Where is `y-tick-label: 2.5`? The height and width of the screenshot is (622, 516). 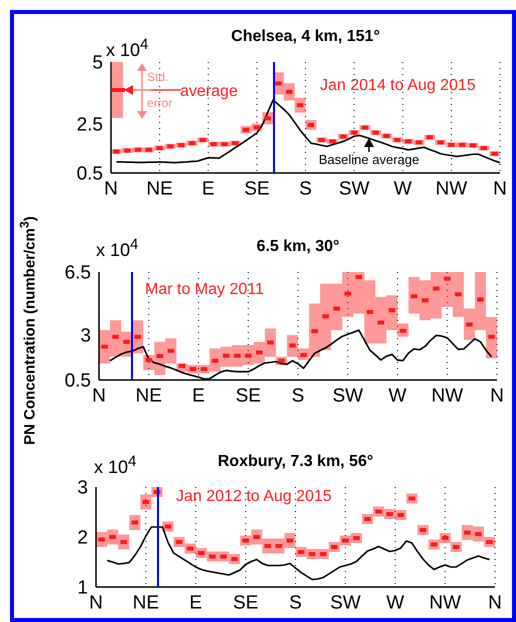
y-tick-label: 2.5 is located at coordinates (89, 125).